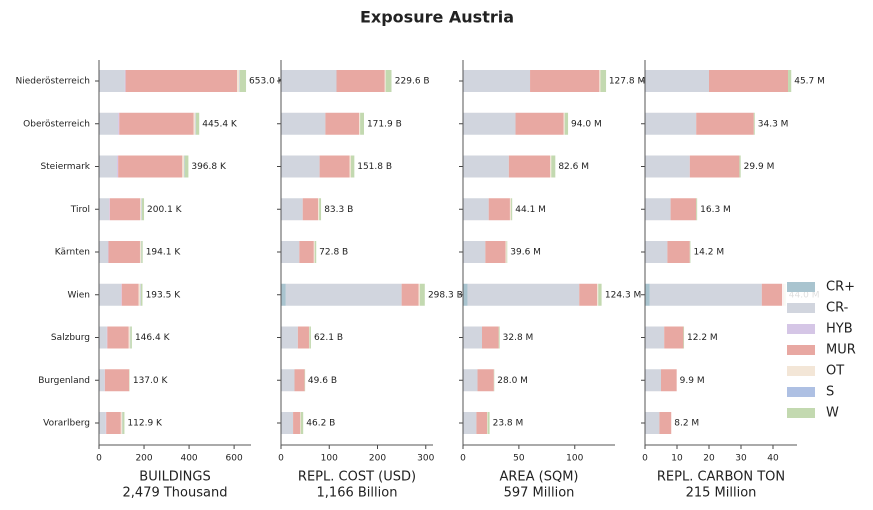 The width and height of the screenshot is (873, 510). What do you see at coordinates (437, 17) in the screenshot?
I see `chart-title: Exposure Austria` at bounding box center [437, 17].